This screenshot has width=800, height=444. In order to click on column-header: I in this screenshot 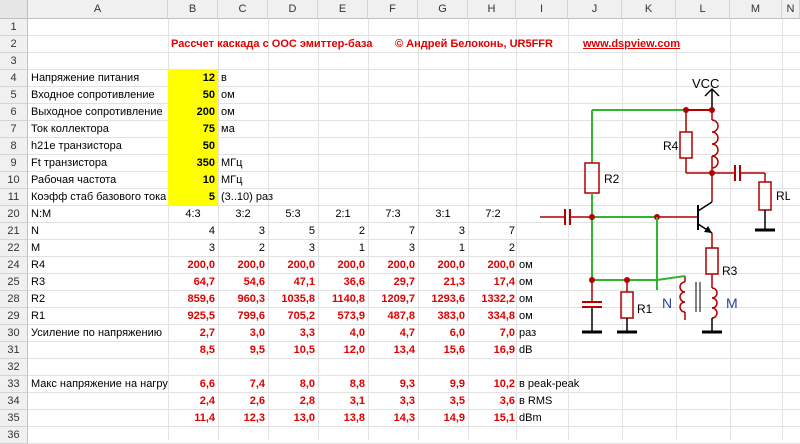, I will do `click(542, 9)`.